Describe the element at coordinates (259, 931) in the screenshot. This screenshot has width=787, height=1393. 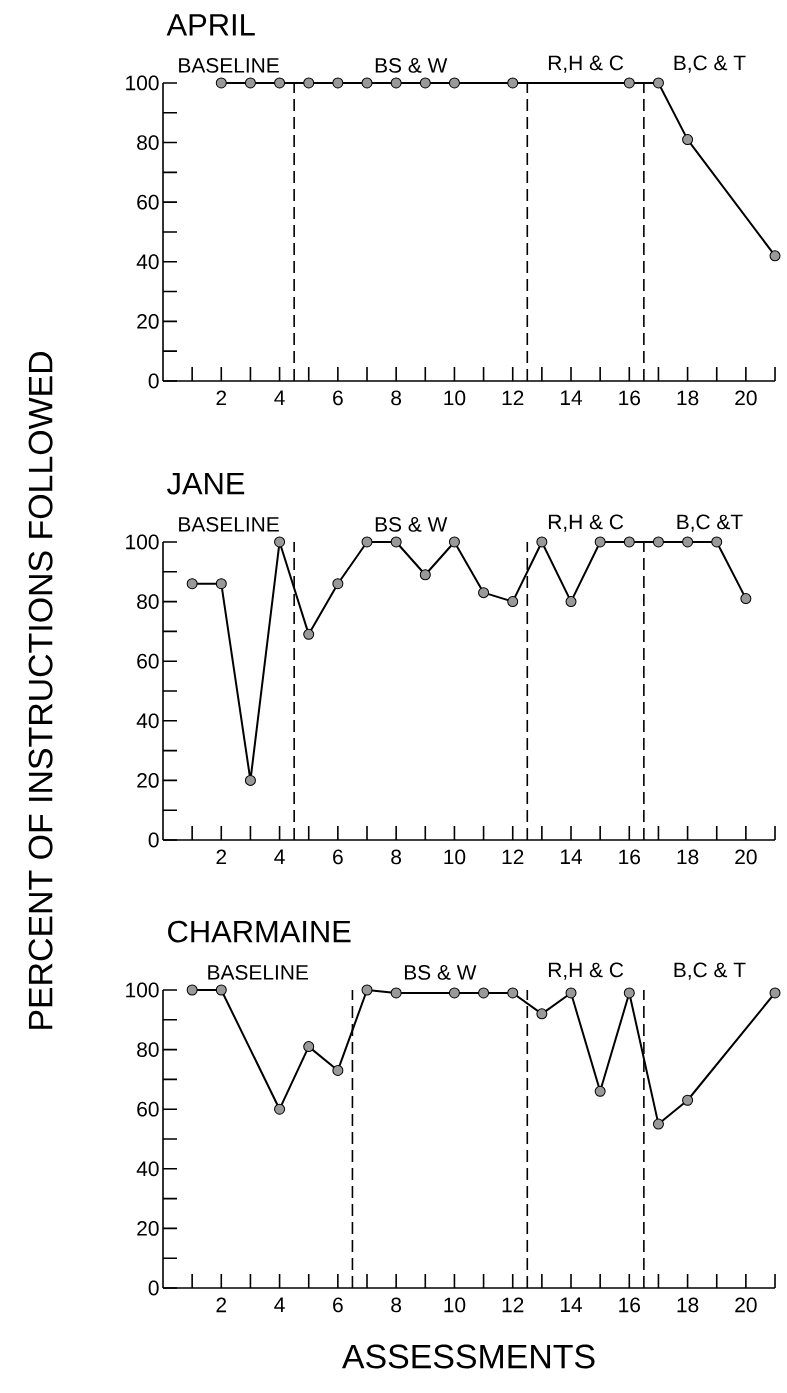
I see `chart-title: CHARMAINE` at that location.